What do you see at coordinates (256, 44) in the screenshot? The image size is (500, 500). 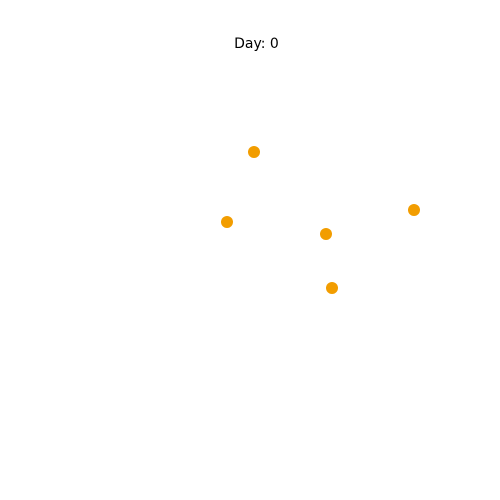 I see `chart-title: Day: 0` at bounding box center [256, 44].